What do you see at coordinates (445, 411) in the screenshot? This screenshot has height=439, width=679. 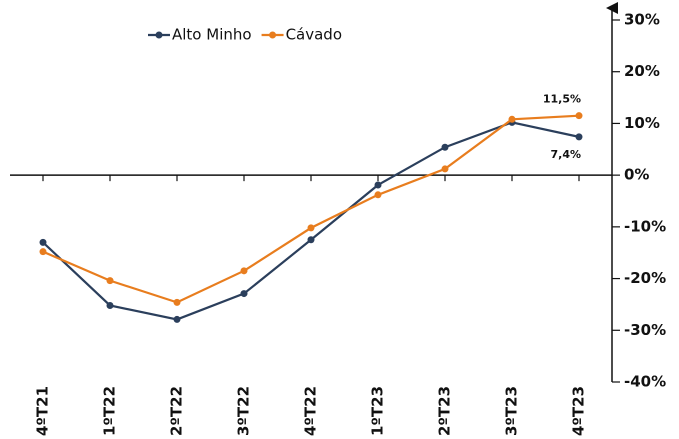 I see `x-tick-label: 2ºT23` at bounding box center [445, 411].